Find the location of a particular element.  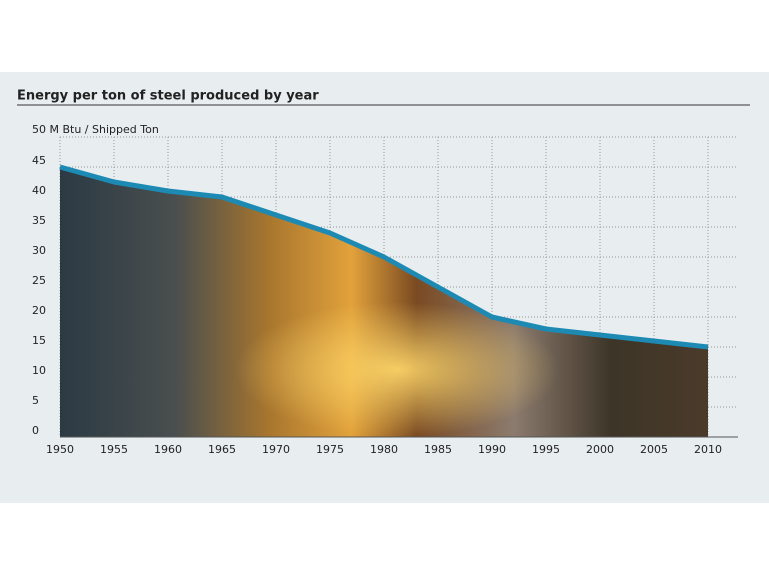

y-tick-label: 0 is located at coordinates (35, 430).